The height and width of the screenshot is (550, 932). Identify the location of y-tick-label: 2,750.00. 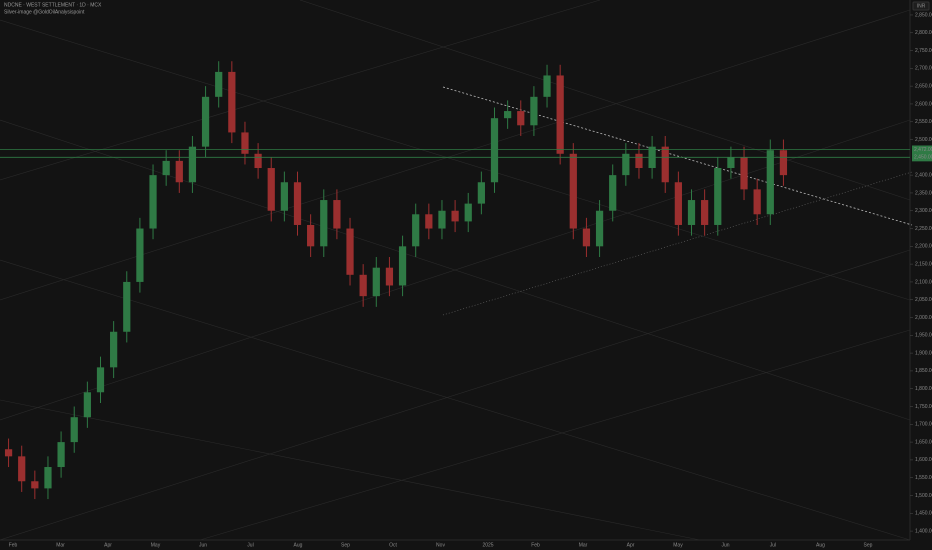
(923, 51).